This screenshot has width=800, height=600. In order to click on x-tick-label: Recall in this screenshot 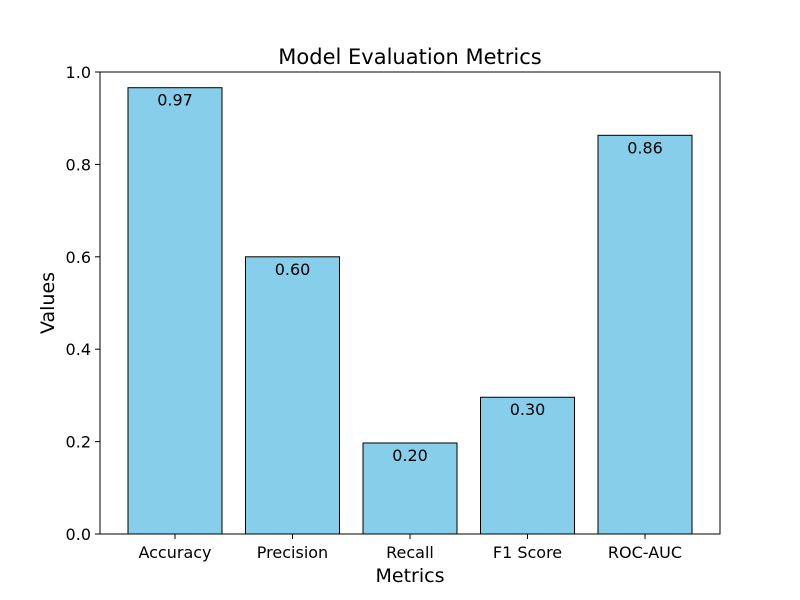, I will do `click(410, 552)`.